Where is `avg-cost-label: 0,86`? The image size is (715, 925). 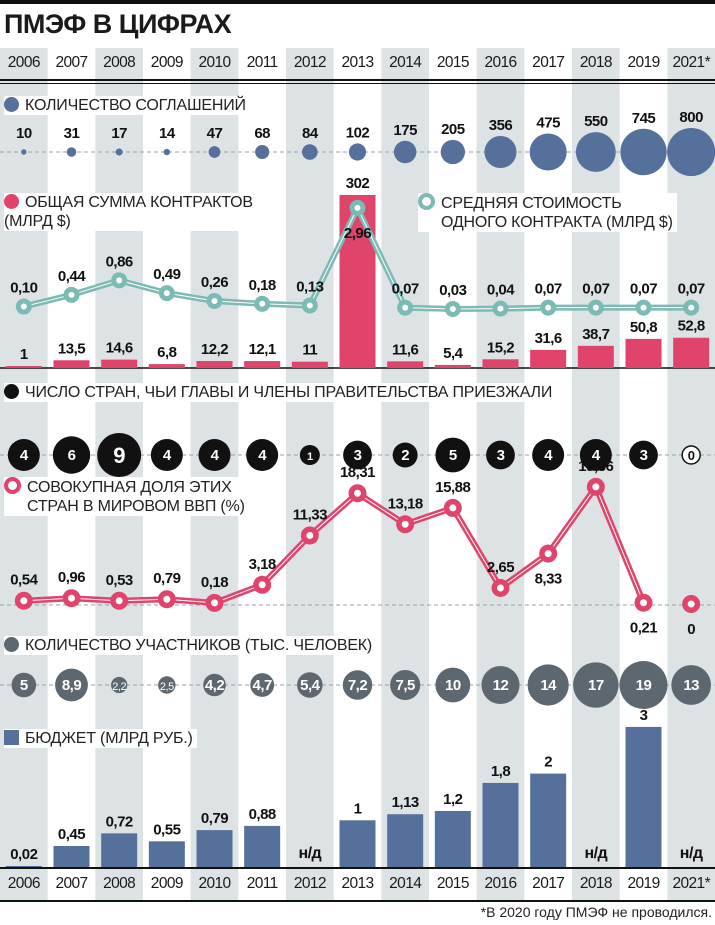
avg-cost-label: 0,86 is located at coordinates (119, 261).